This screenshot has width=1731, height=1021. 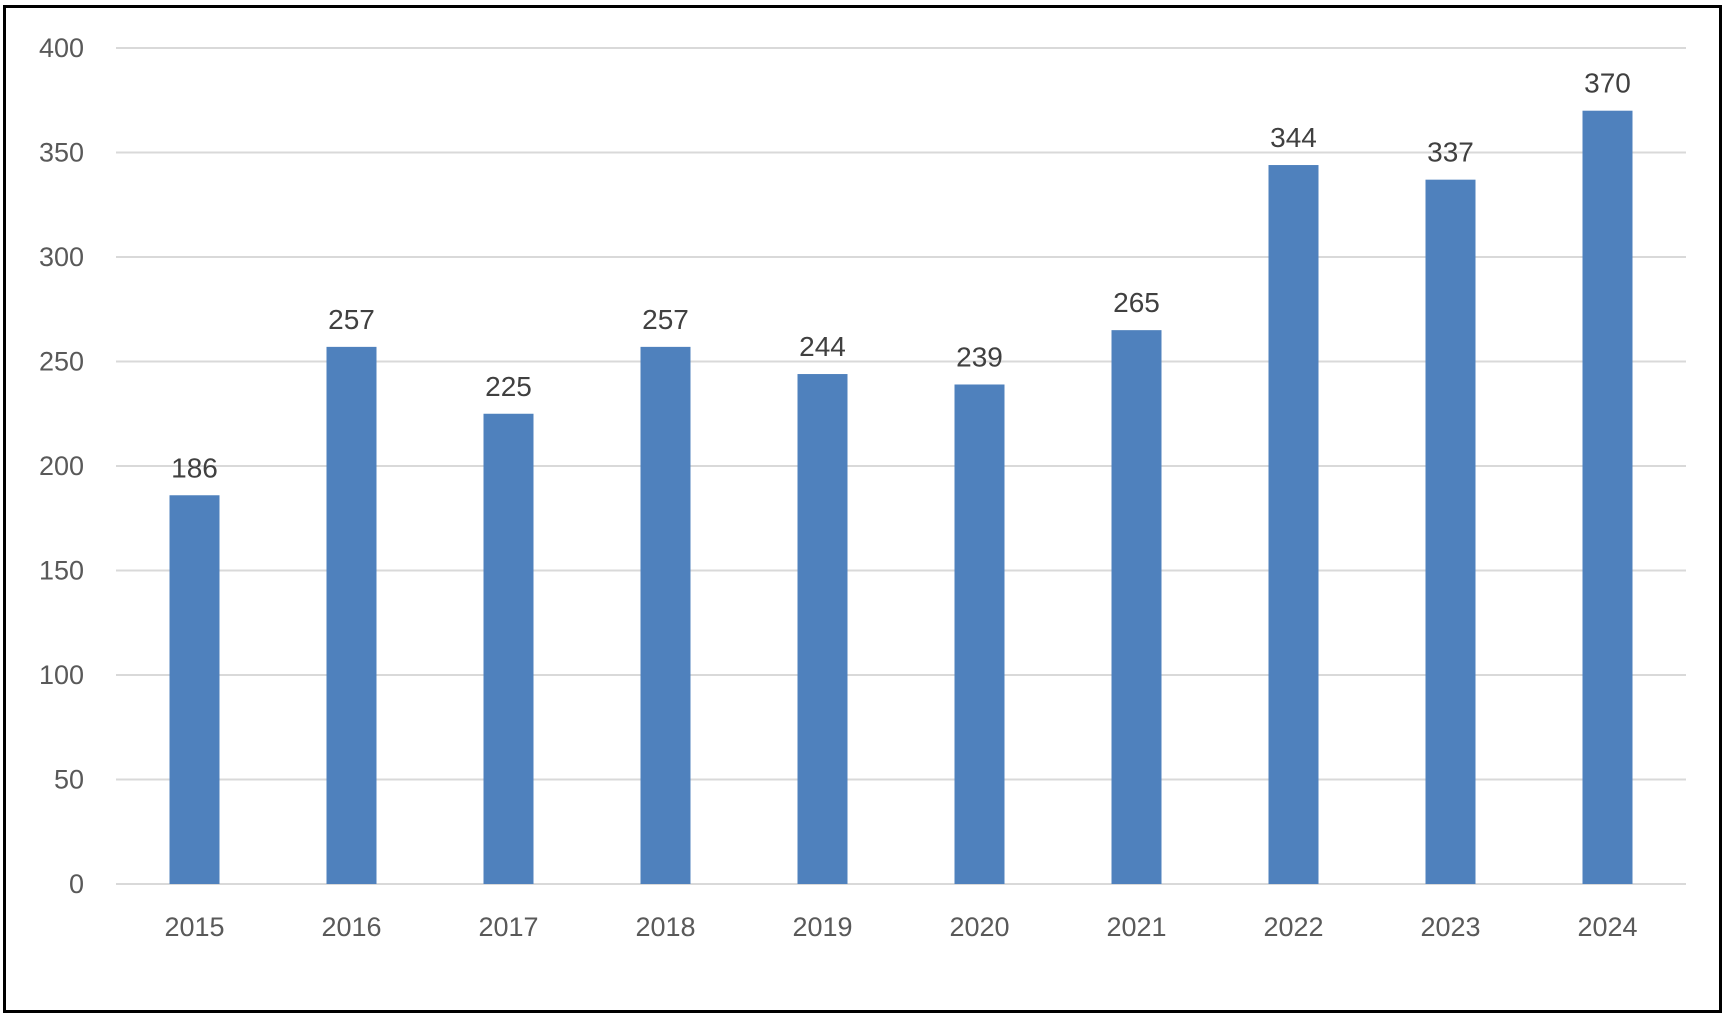 What do you see at coordinates (61, 257) in the screenshot?
I see `y-tick-label: 300` at bounding box center [61, 257].